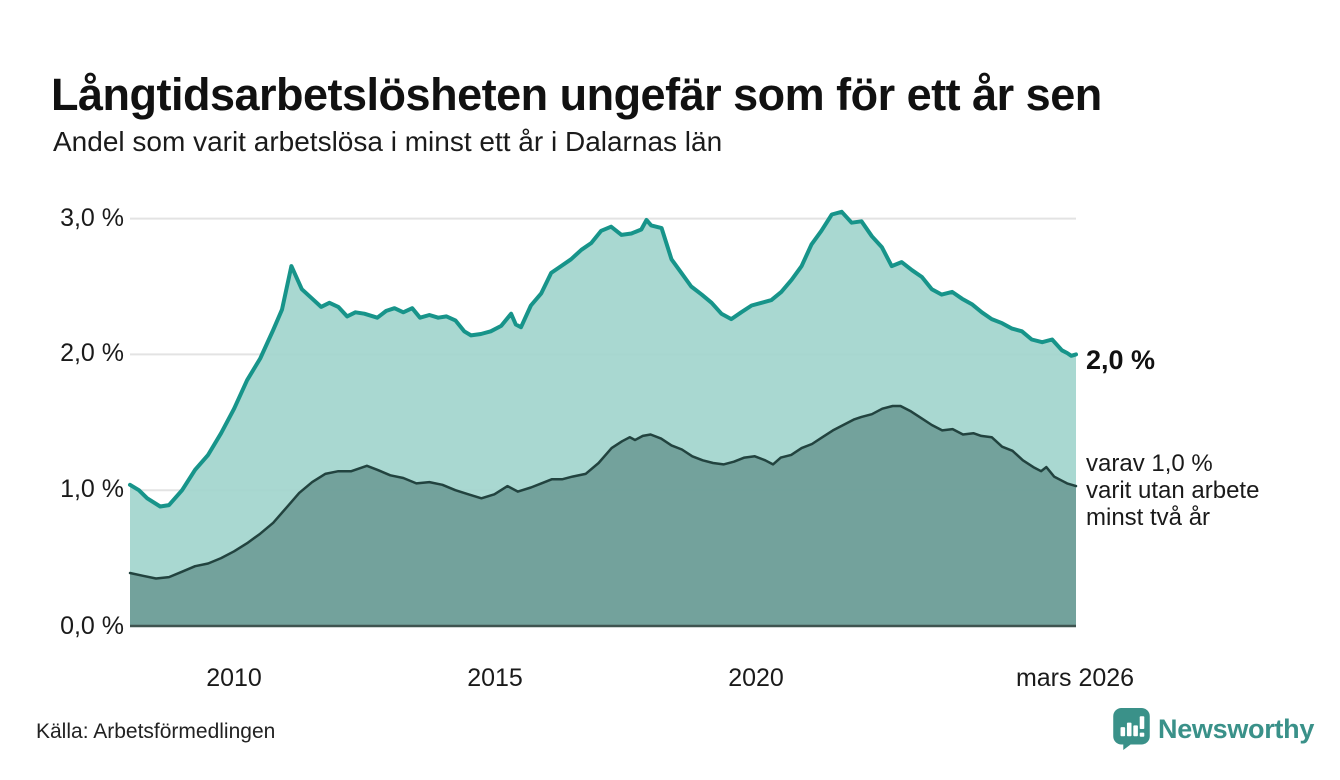 This screenshot has width=1340, height=780. What do you see at coordinates (156, 731) in the screenshot?
I see `source-note: Källa: Arbetsförmedlingen` at bounding box center [156, 731].